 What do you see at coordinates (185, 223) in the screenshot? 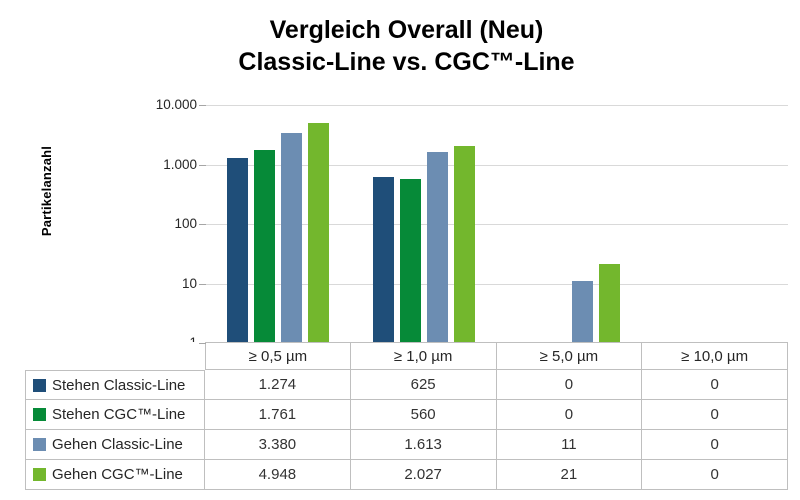
I see `y-tick-label: 100` at bounding box center [185, 223].